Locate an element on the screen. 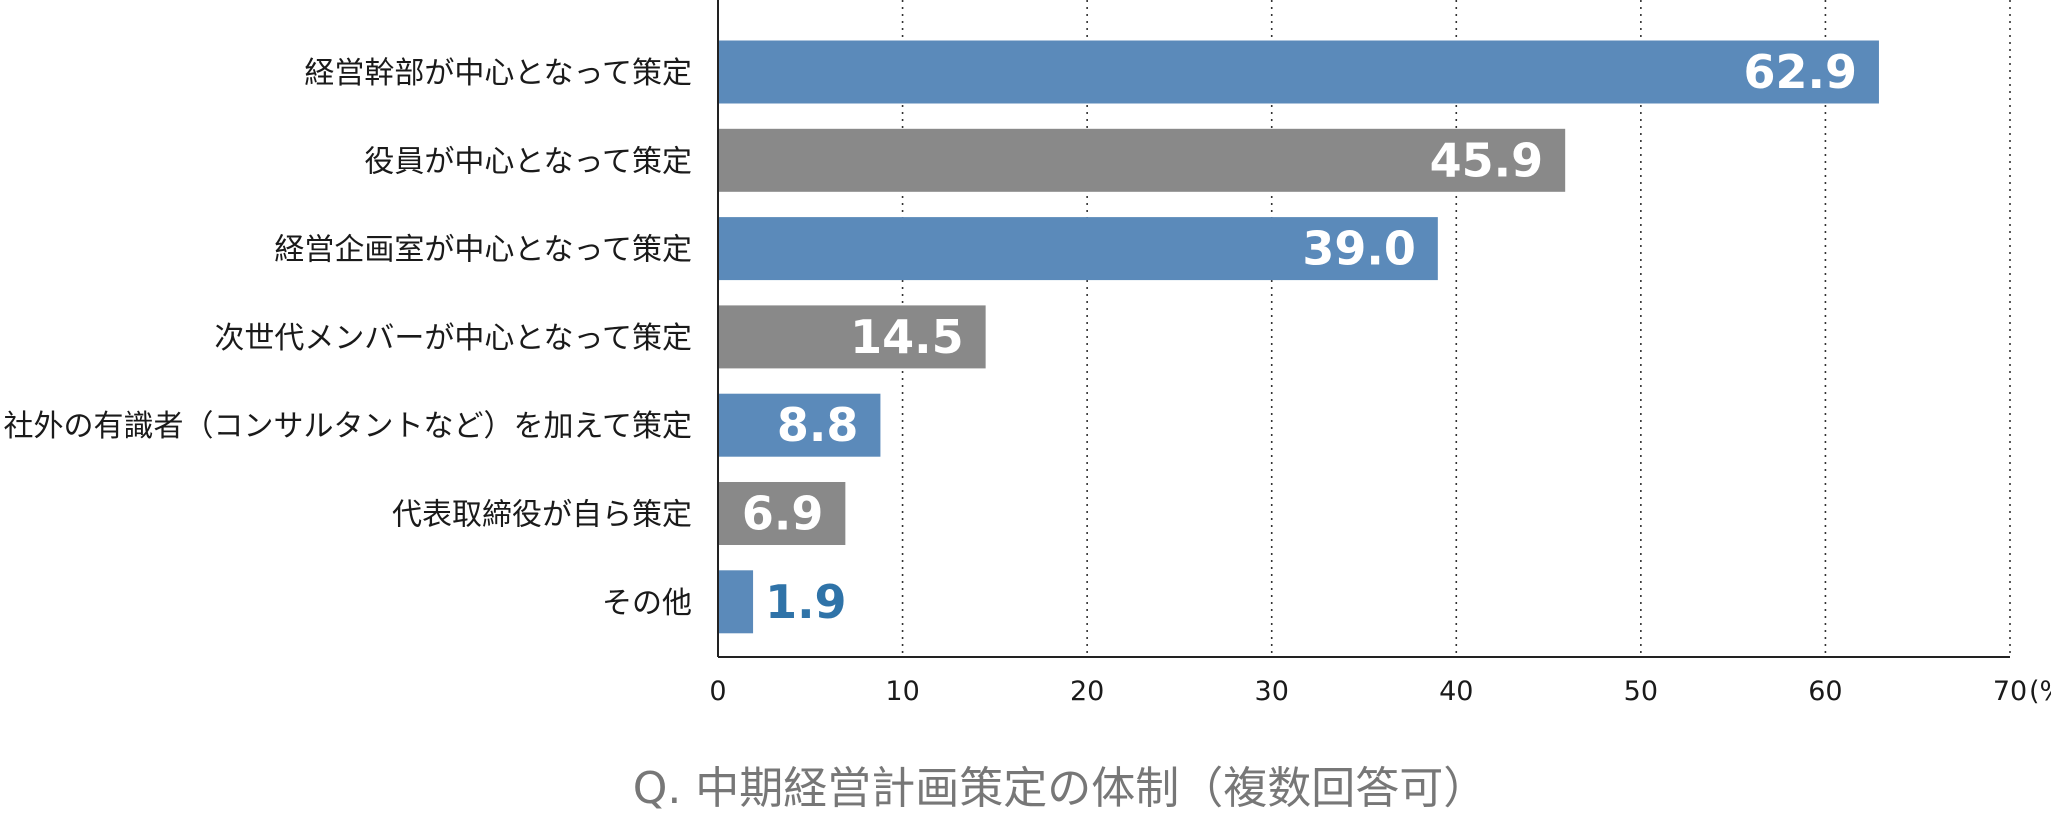 This screenshot has height=821, width=2051. value-label-3: 39.0 is located at coordinates (1359, 249).